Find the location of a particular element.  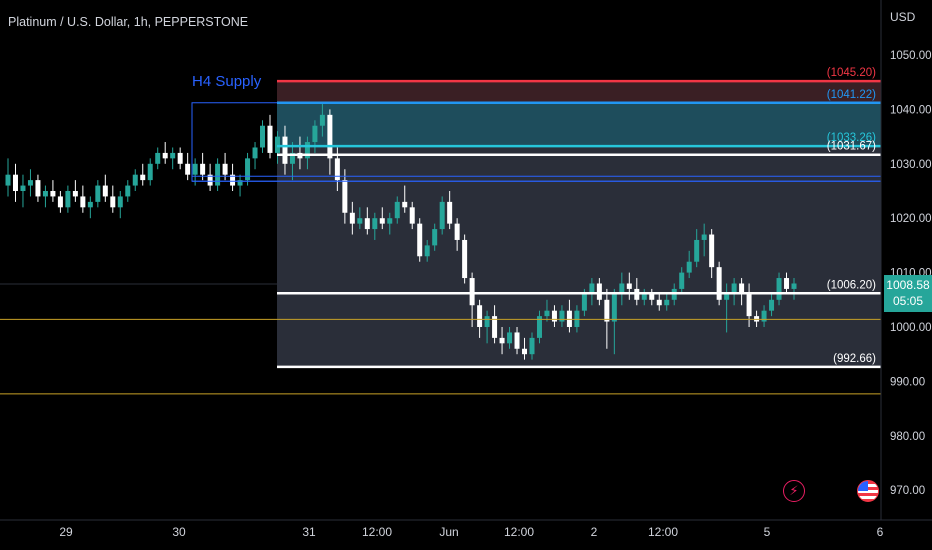

supply-label: H4 Supply is located at coordinates (227, 81).